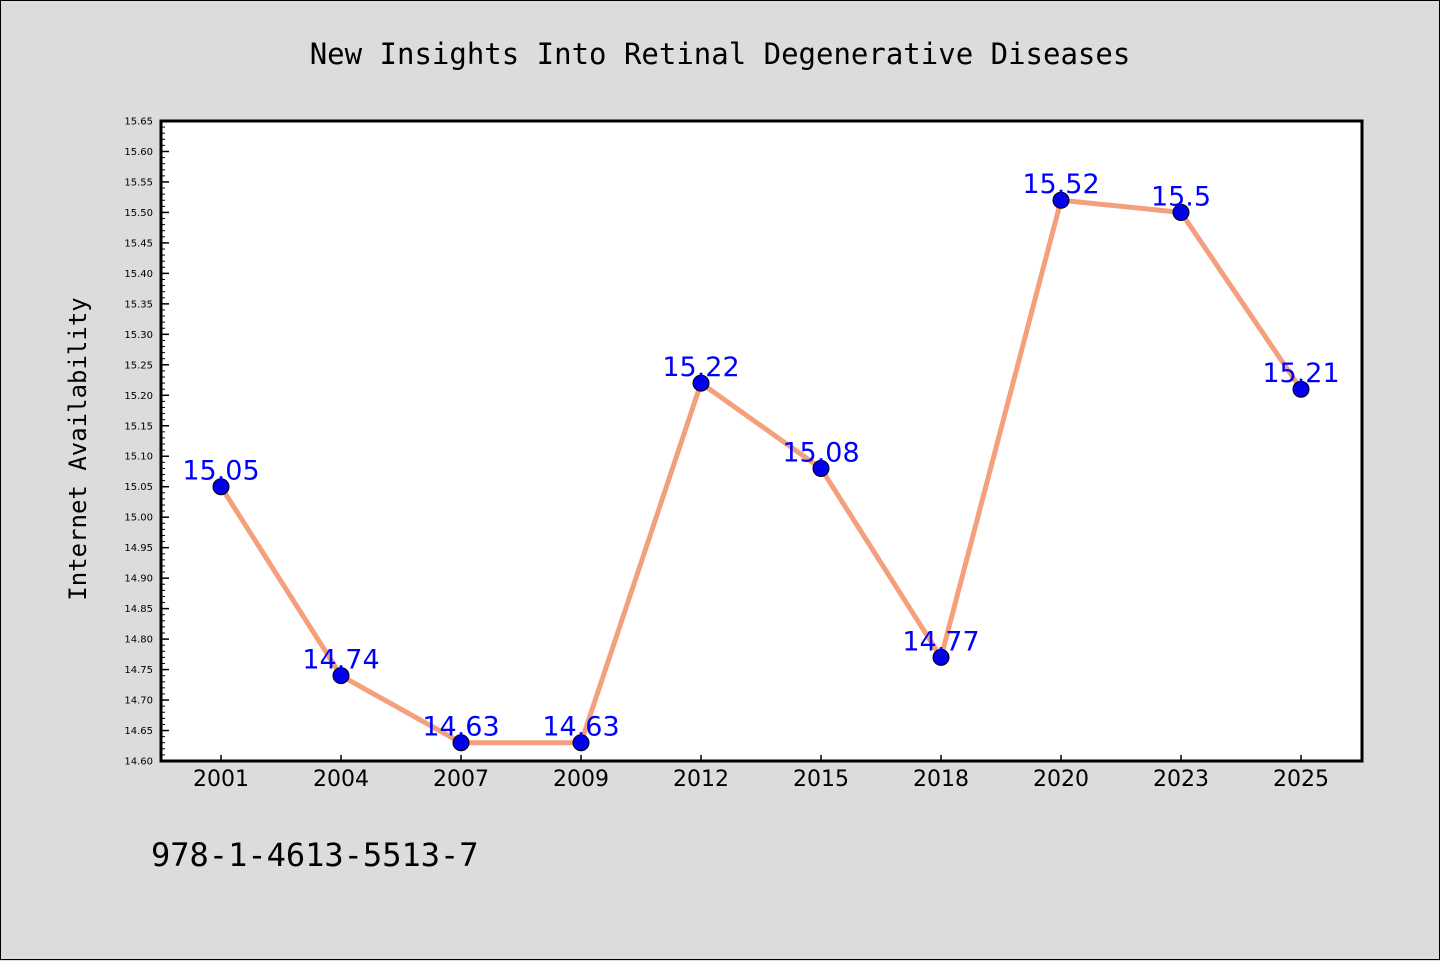 This screenshot has height=961, width=1440. What do you see at coordinates (138, 304) in the screenshot?
I see `y-tick-label: 15.35` at bounding box center [138, 304].